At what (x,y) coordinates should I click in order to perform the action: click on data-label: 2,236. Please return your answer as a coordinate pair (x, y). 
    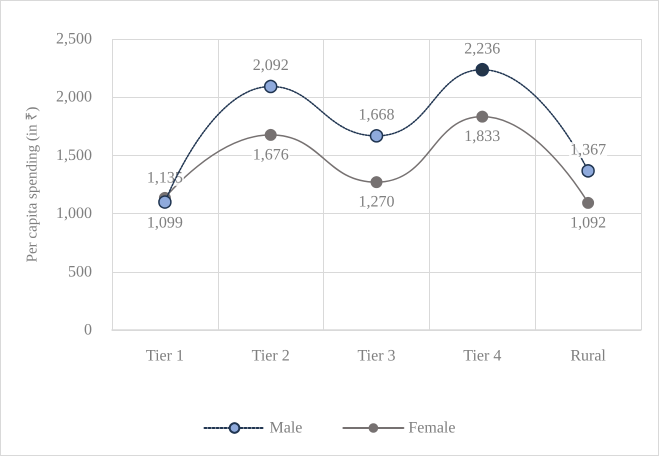
    Looking at the image, I should click on (482, 49).